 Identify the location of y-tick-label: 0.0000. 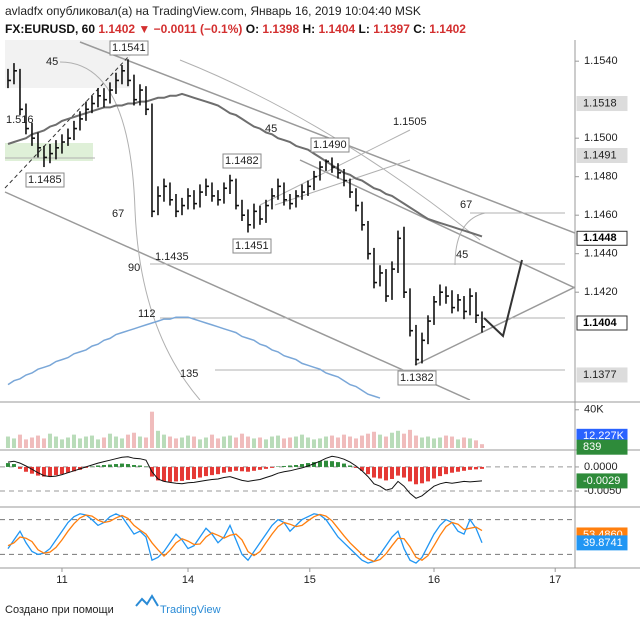
(601, 467).